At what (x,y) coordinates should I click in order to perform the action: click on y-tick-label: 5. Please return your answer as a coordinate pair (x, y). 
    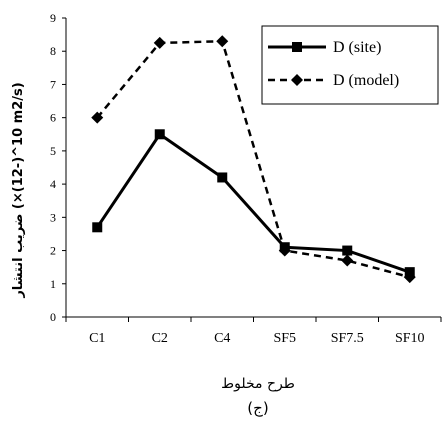
    Looking at the image, I should click on (53, 151).